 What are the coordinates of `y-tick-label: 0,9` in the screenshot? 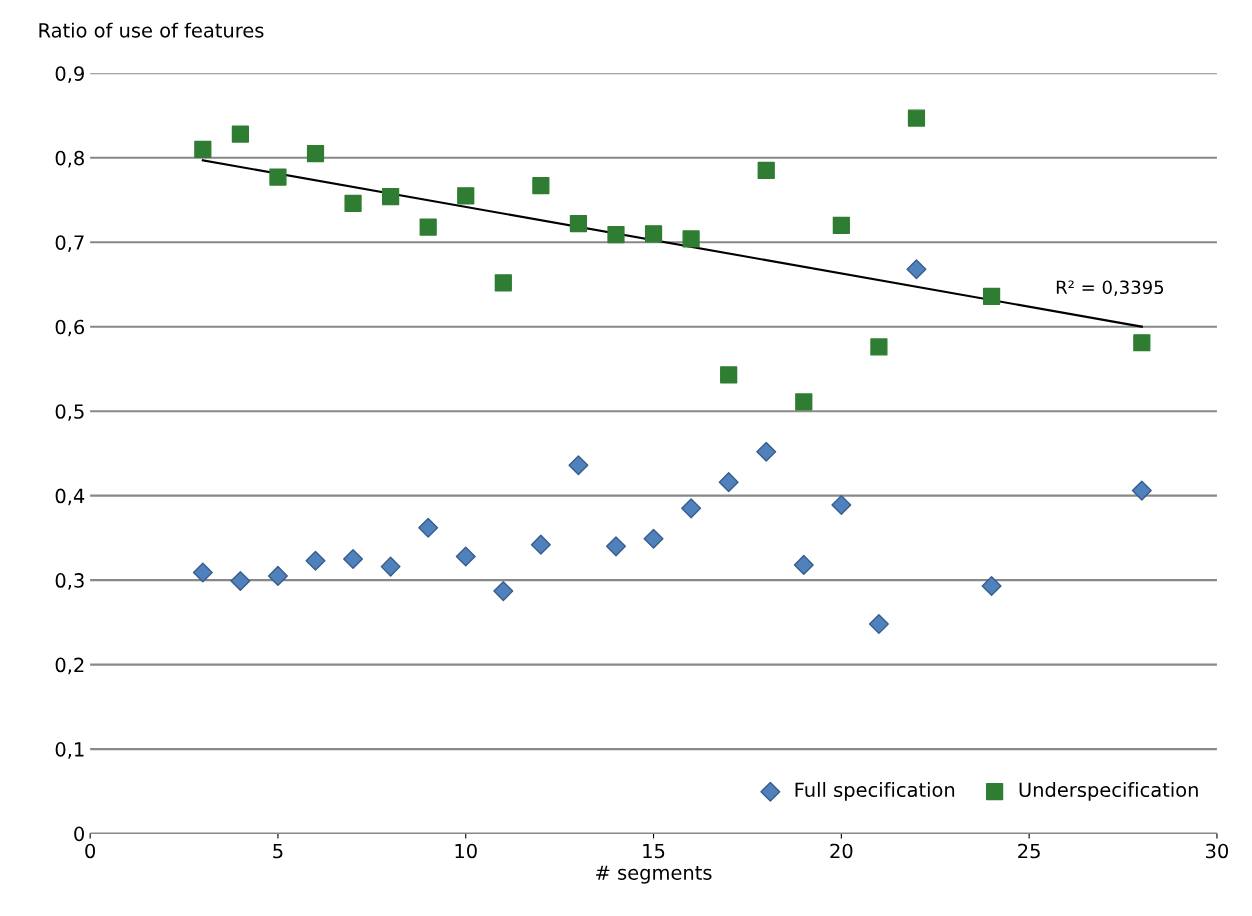 It's located at (69, 74).